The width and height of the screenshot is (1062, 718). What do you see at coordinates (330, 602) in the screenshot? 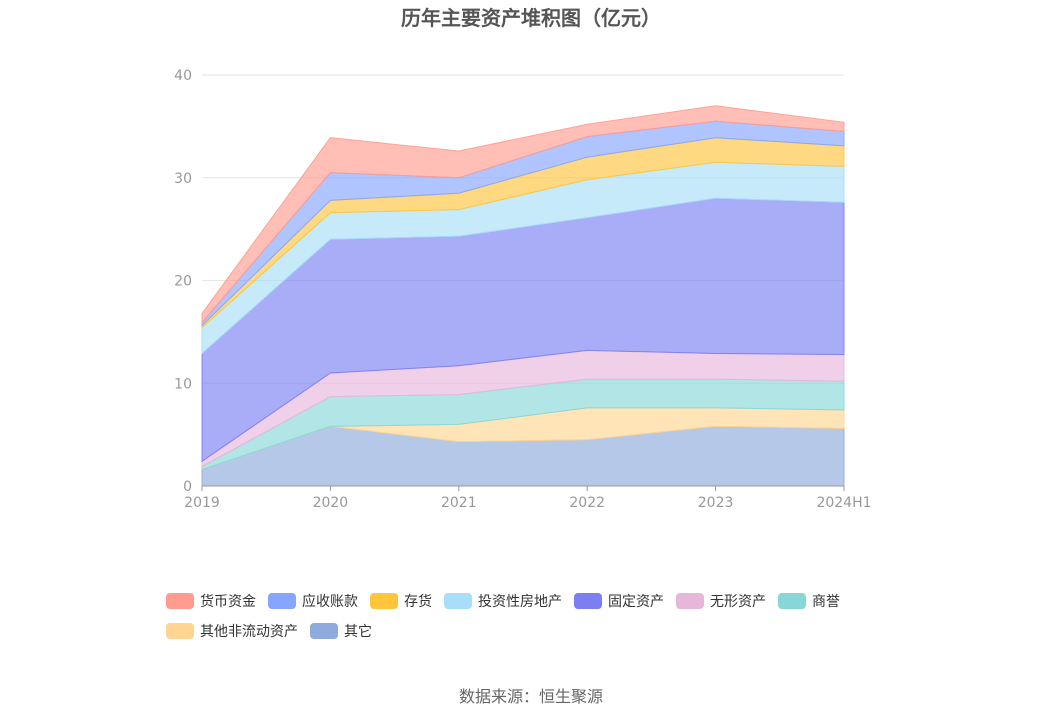
I see `legend-label: 应收账款` at bounding box center [330, 602].